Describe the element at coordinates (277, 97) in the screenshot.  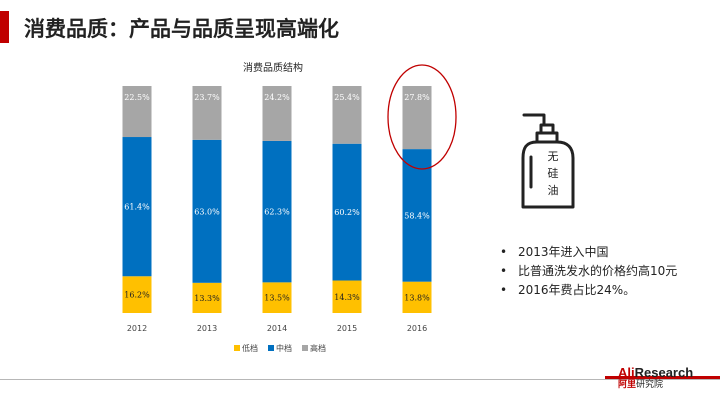
I see `data-label-2014-series-3: 24.2%` at that location.